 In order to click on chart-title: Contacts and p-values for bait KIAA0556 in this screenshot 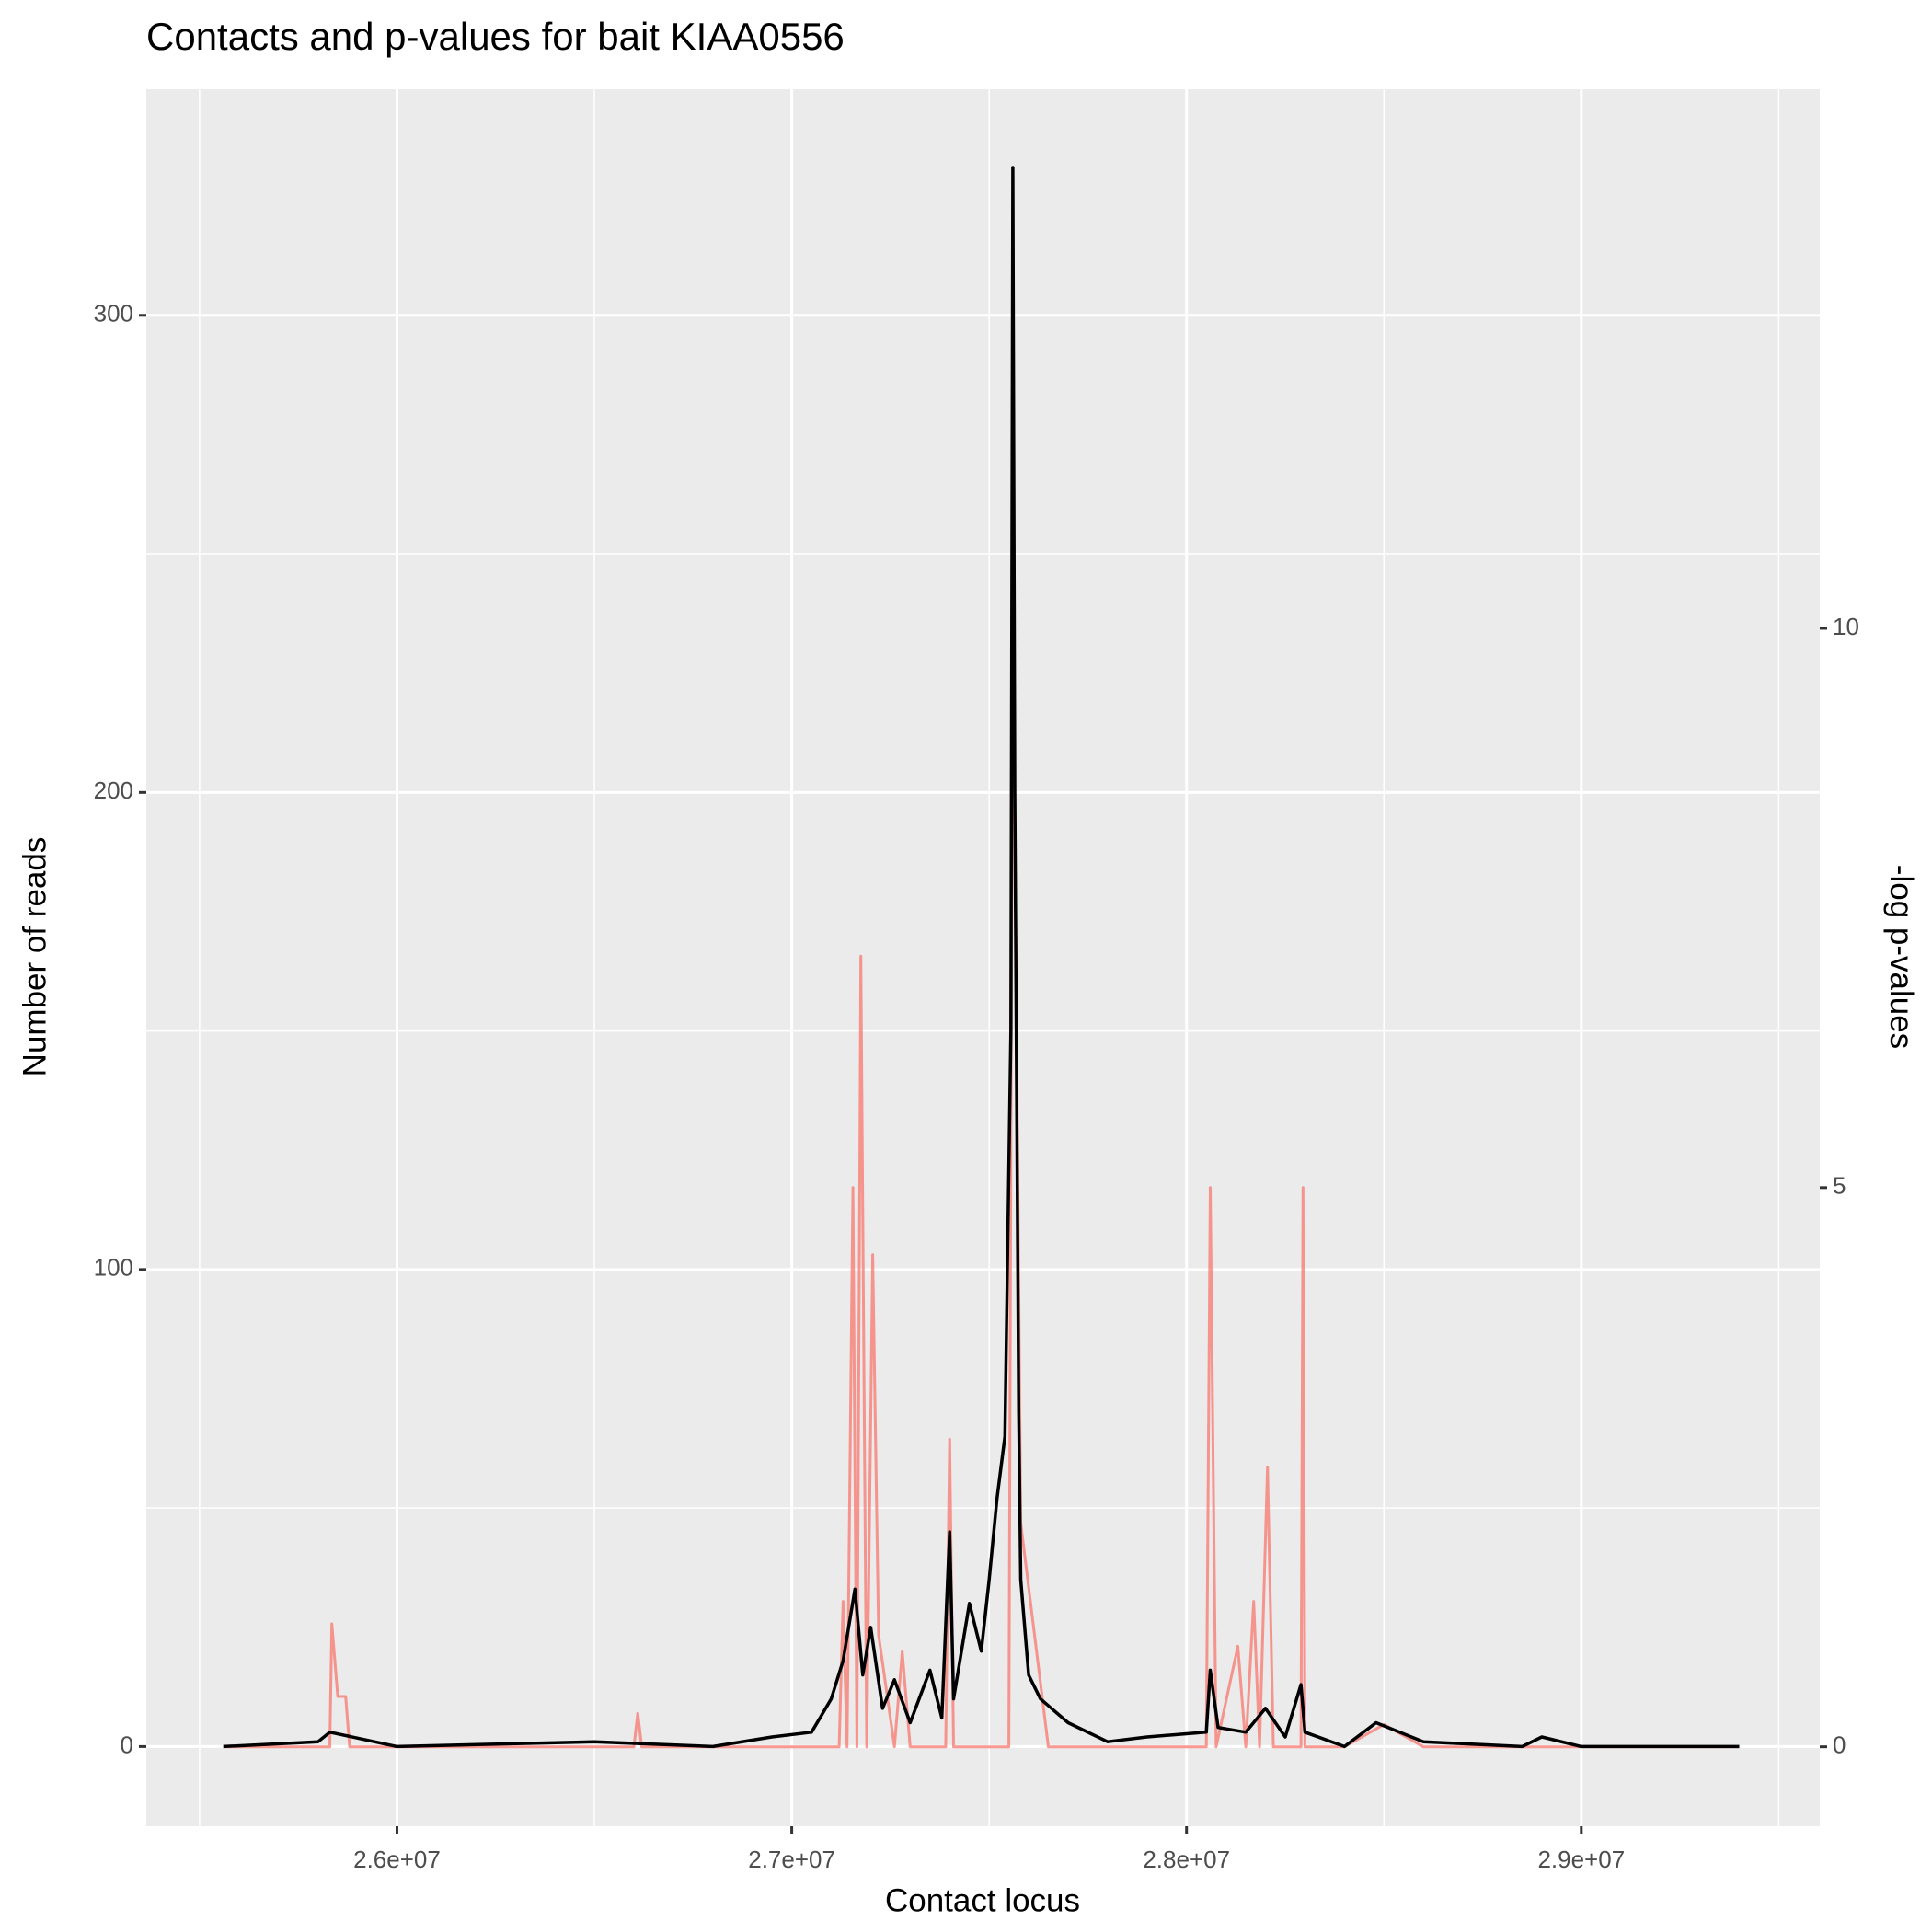, I will do `click(495, 36)`.